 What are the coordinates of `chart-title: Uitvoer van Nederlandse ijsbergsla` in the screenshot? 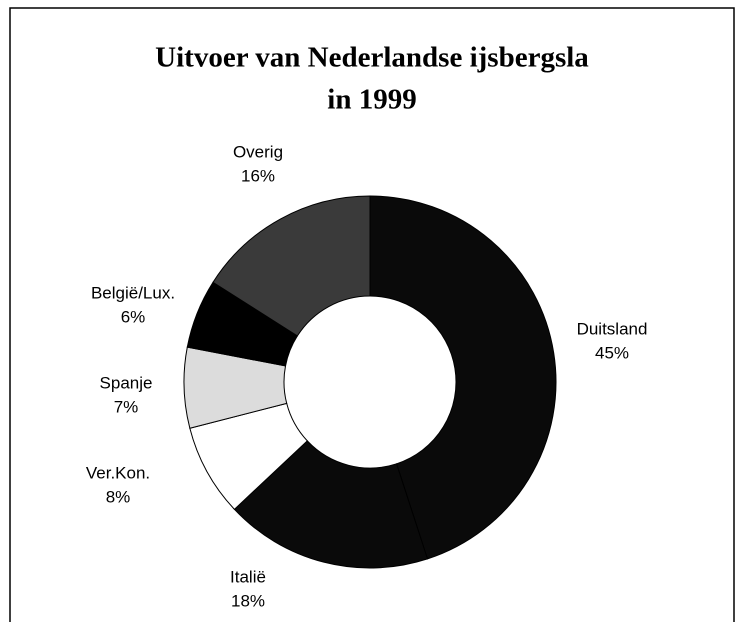 It's located at (372, 58).